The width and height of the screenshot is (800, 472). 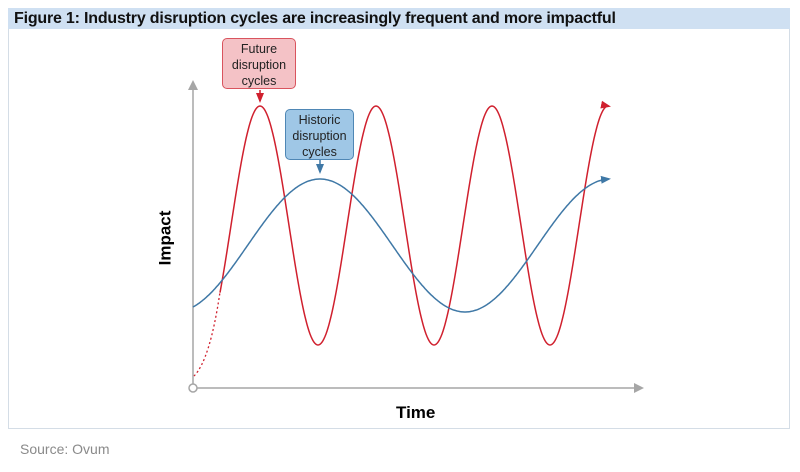 I want to click on origin-marker, so click(x=193, y=388).